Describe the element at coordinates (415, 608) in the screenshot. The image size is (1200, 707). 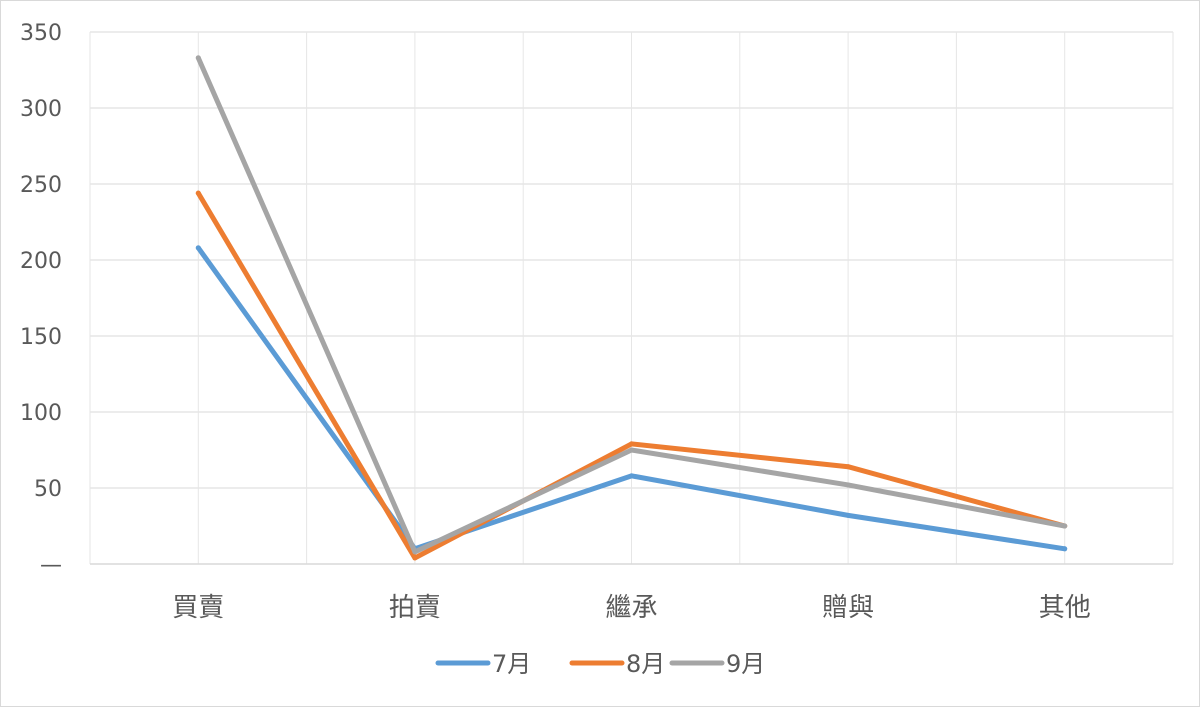
I see `x-category-label: 拍賣` at that location.